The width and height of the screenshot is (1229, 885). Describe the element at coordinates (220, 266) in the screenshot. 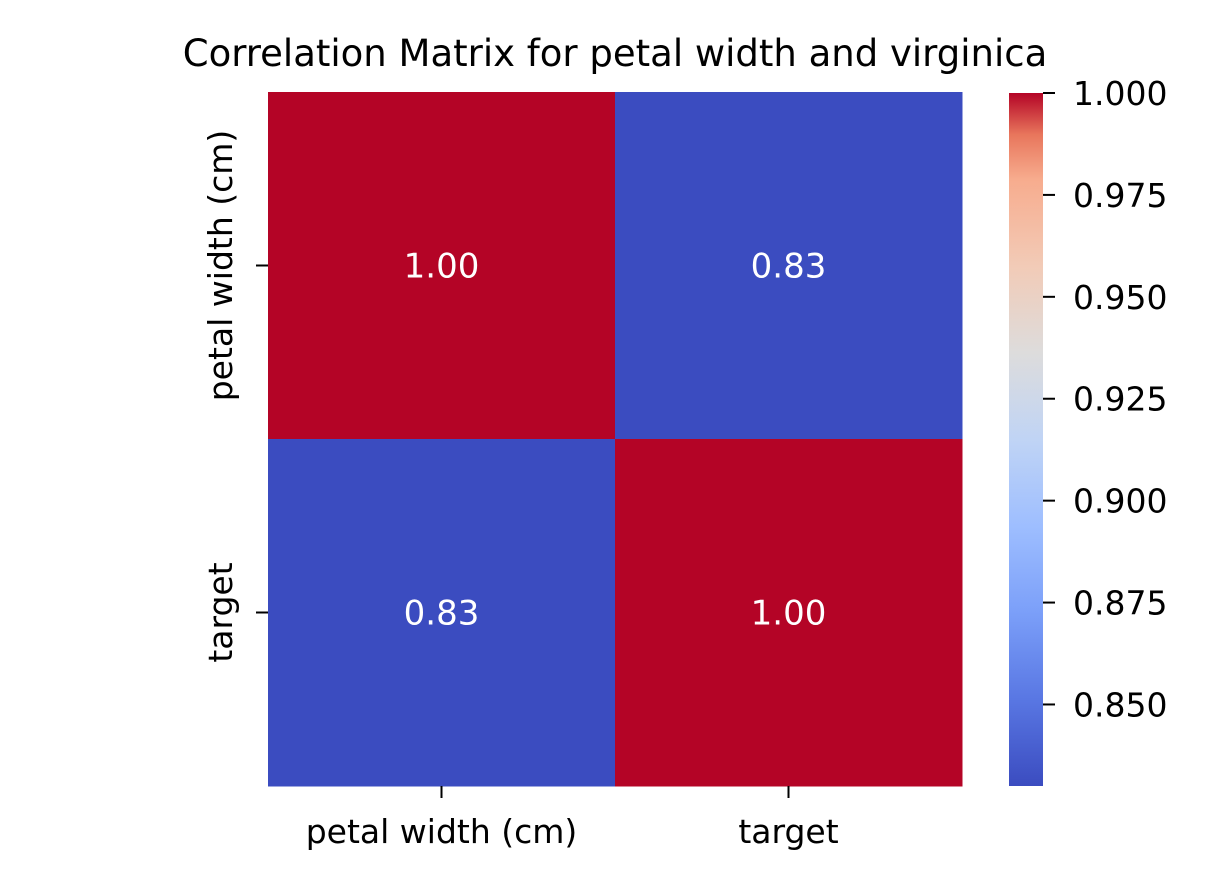

I see `y-tick-label: petal width (cm)` at that location.